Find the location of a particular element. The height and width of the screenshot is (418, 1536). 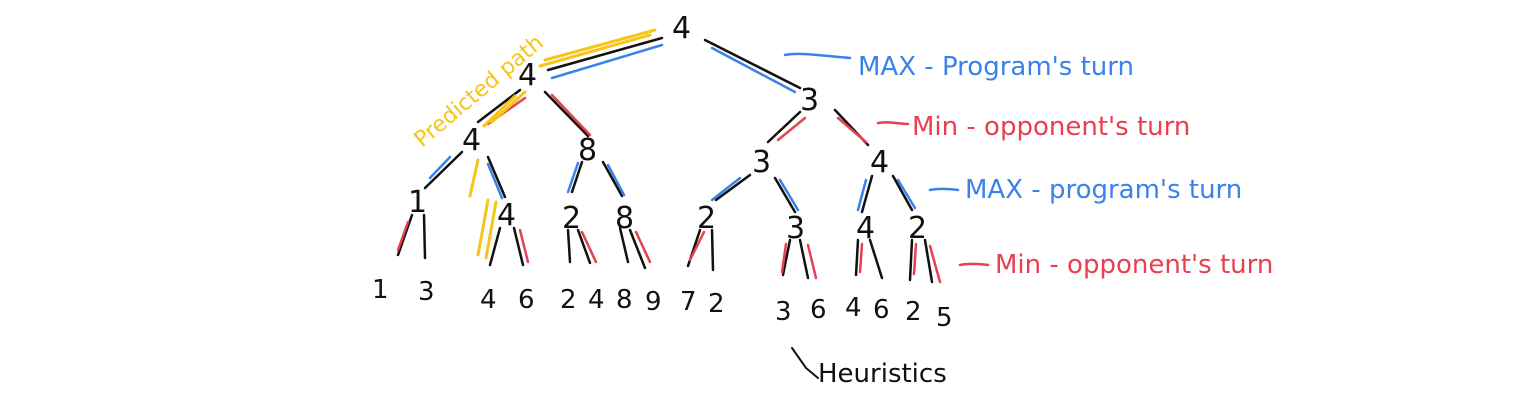

node-level3: 8 is located at coordinates (624, 218).